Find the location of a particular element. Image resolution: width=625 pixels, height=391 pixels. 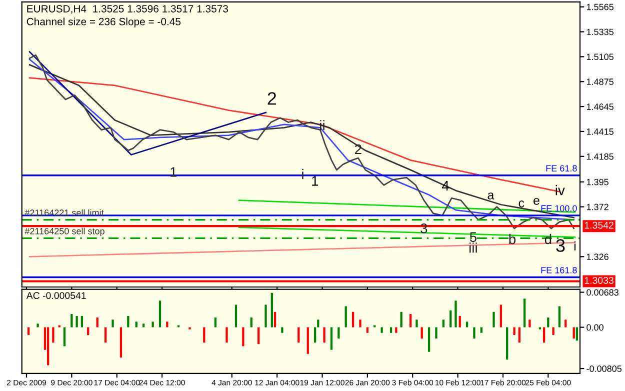

ref-line-label: #21164221 sell limit is located at coordinates (64, 212).